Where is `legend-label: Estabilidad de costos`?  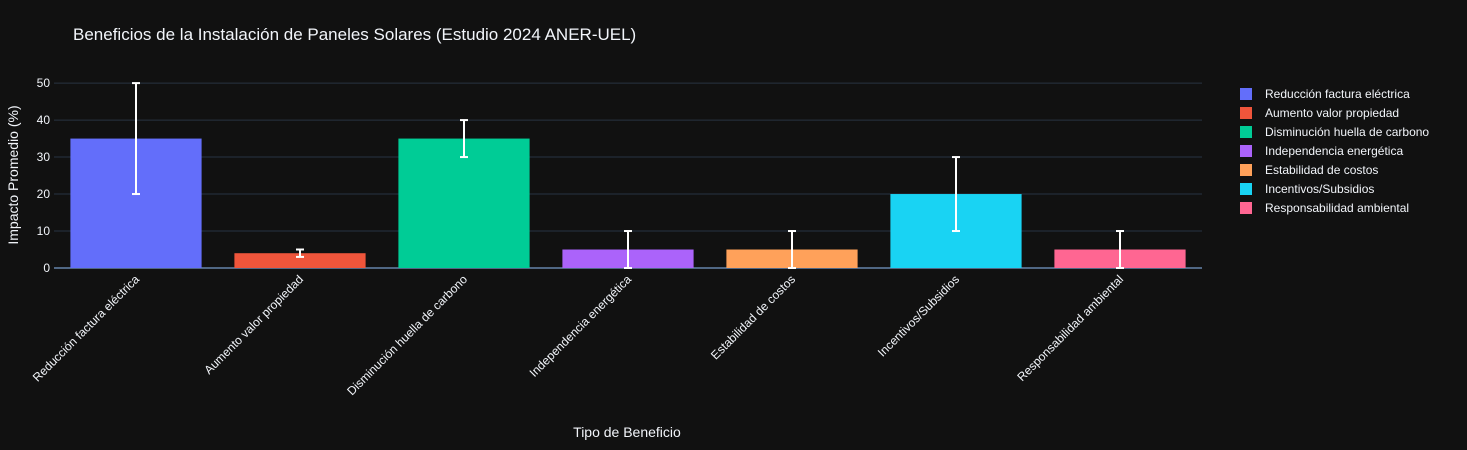
legend-label: Estabilidad de costos is located at coordinates (1321, 170).